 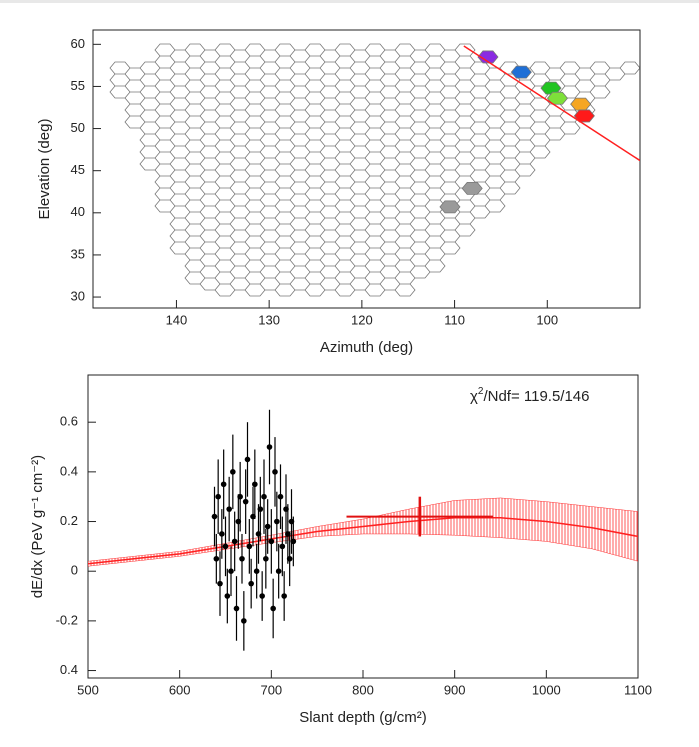 What do you see at coordinates (454, 319) in the screenshot?
I see `x-tick-label: 110` at bounding box center [454, 319].